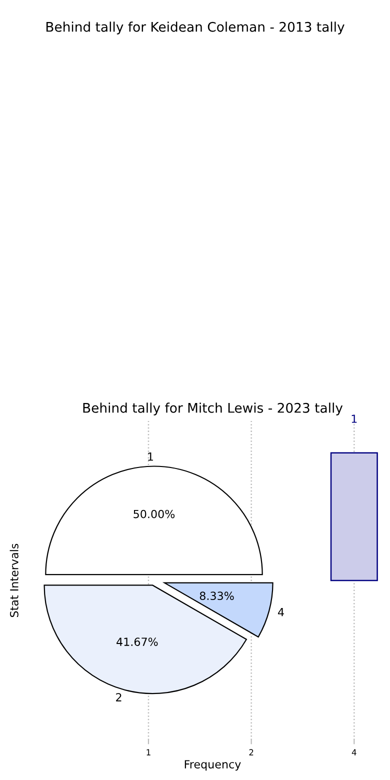 Image resolution: width=390 pixels, height=780 pixels. I want to click on data-label: 1, so click(354, 418).